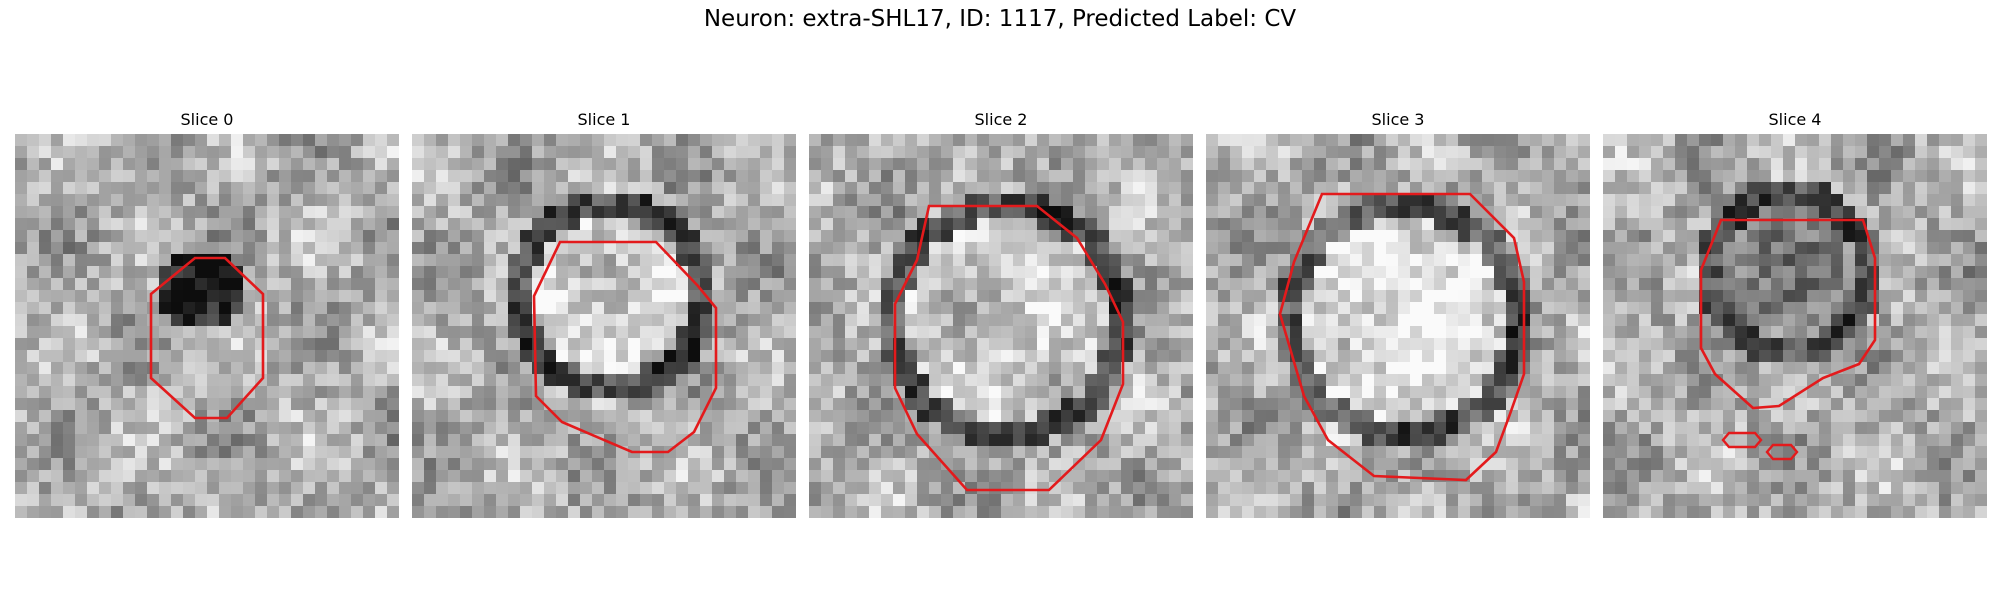  I want to click on slice-panel-2: Slice 2, so click(1001, 312).